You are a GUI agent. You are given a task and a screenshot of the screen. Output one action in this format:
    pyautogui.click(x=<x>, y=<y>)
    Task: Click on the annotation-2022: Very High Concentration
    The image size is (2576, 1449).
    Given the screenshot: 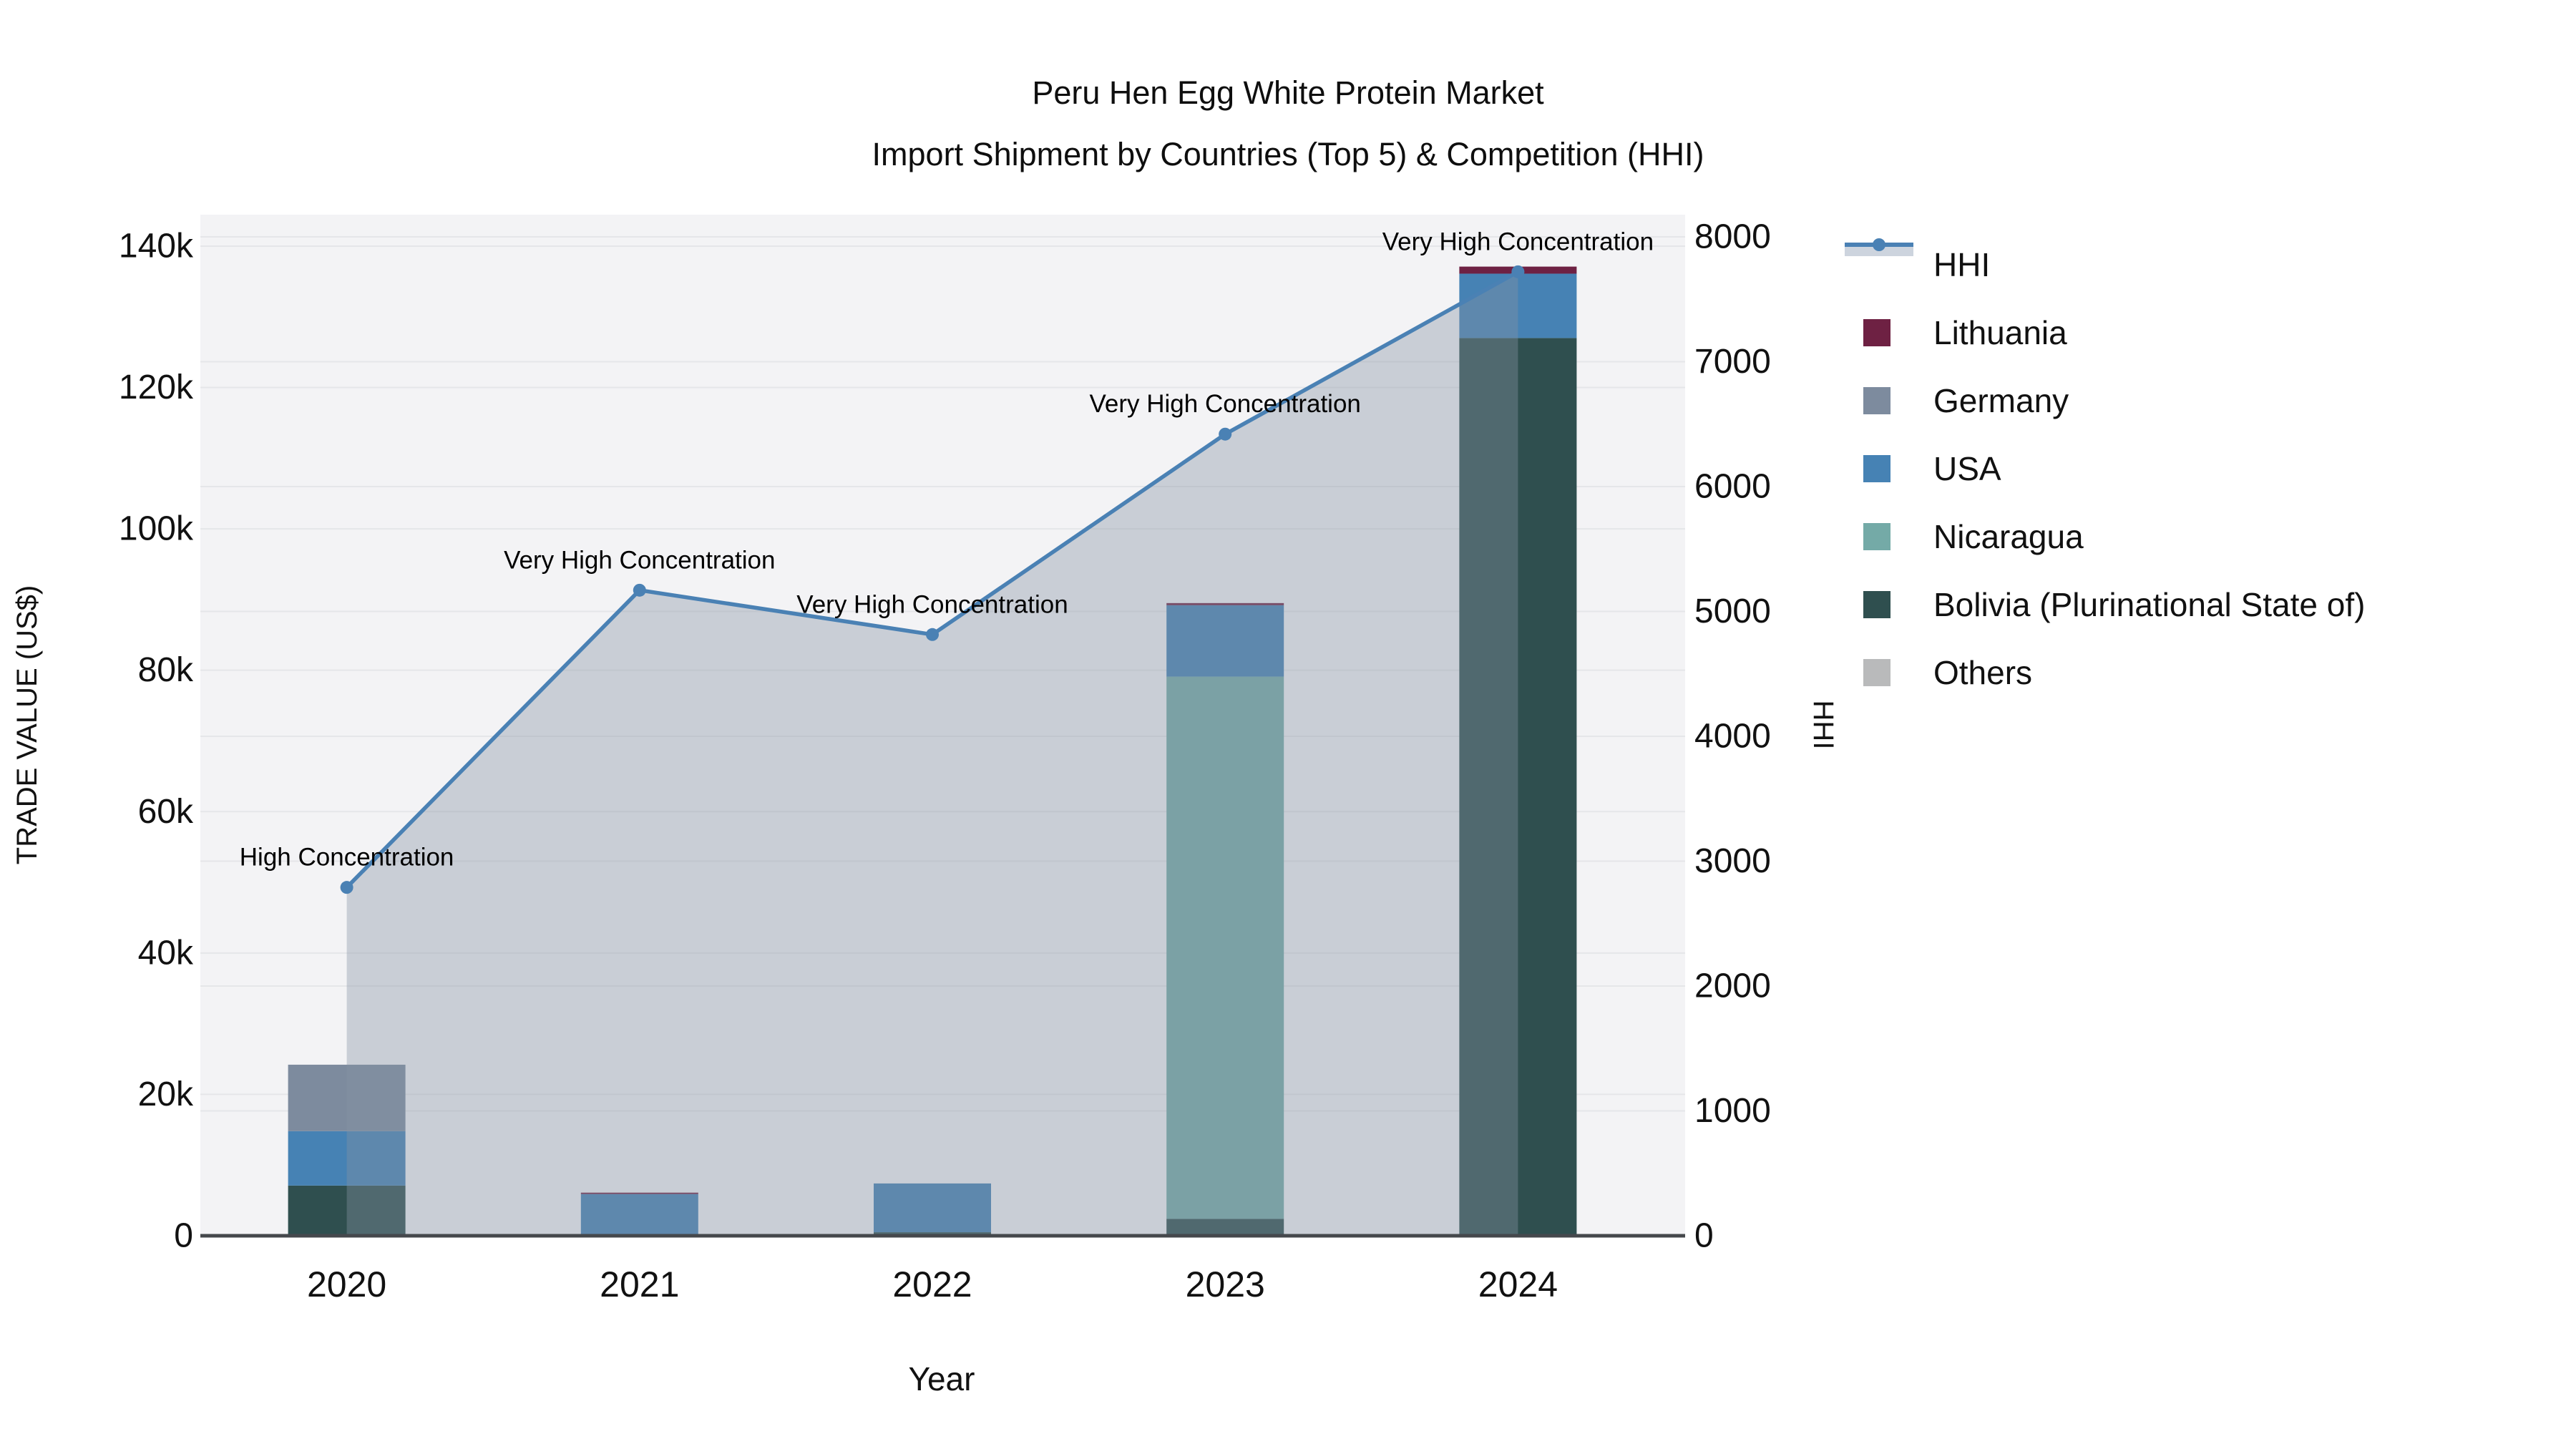 What is the action you would take?
    pyautogui.click(x=932, y=604)
    